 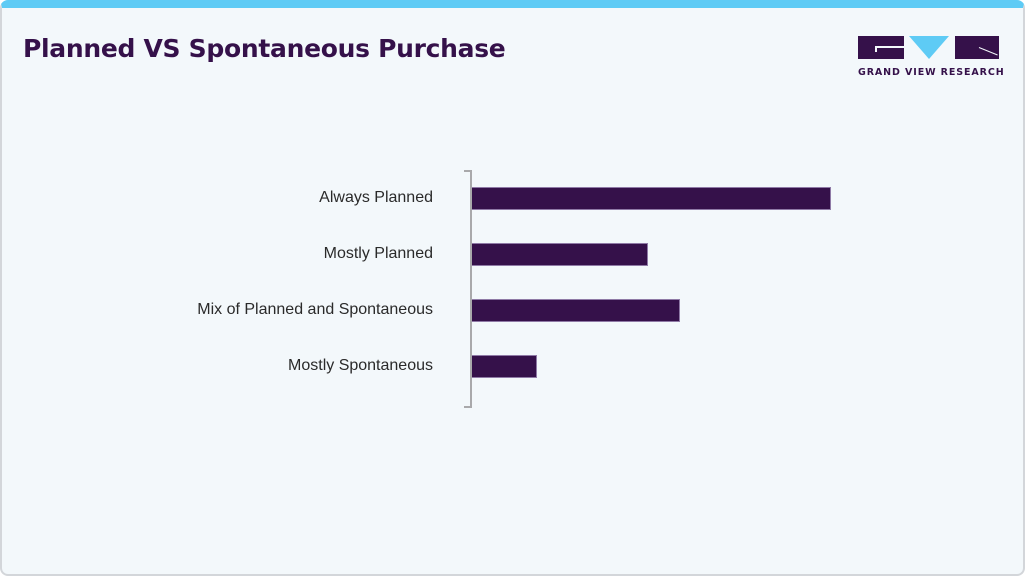 What do you see at coordinates (376, 197) in the screenshot?
I see `category-label: Always Planned` at bounding box center [376, 197].